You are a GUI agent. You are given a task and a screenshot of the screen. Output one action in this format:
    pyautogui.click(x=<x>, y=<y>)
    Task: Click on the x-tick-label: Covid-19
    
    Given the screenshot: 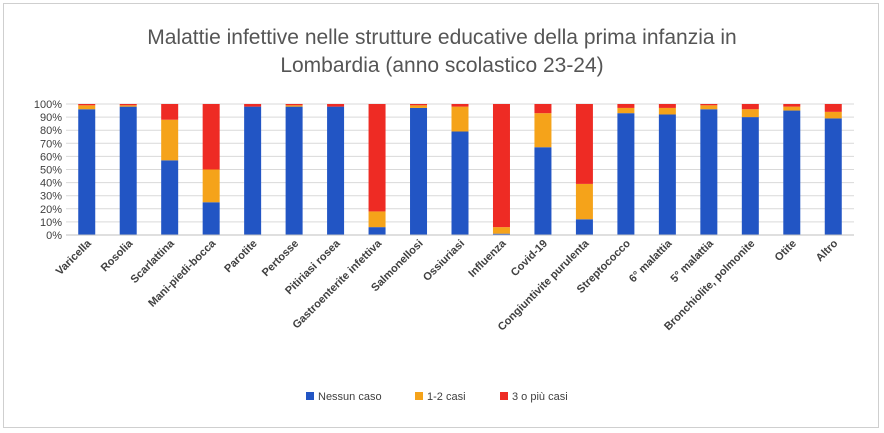 What is the action you would take?
    pyautogui.click(x=529, y=258)
    